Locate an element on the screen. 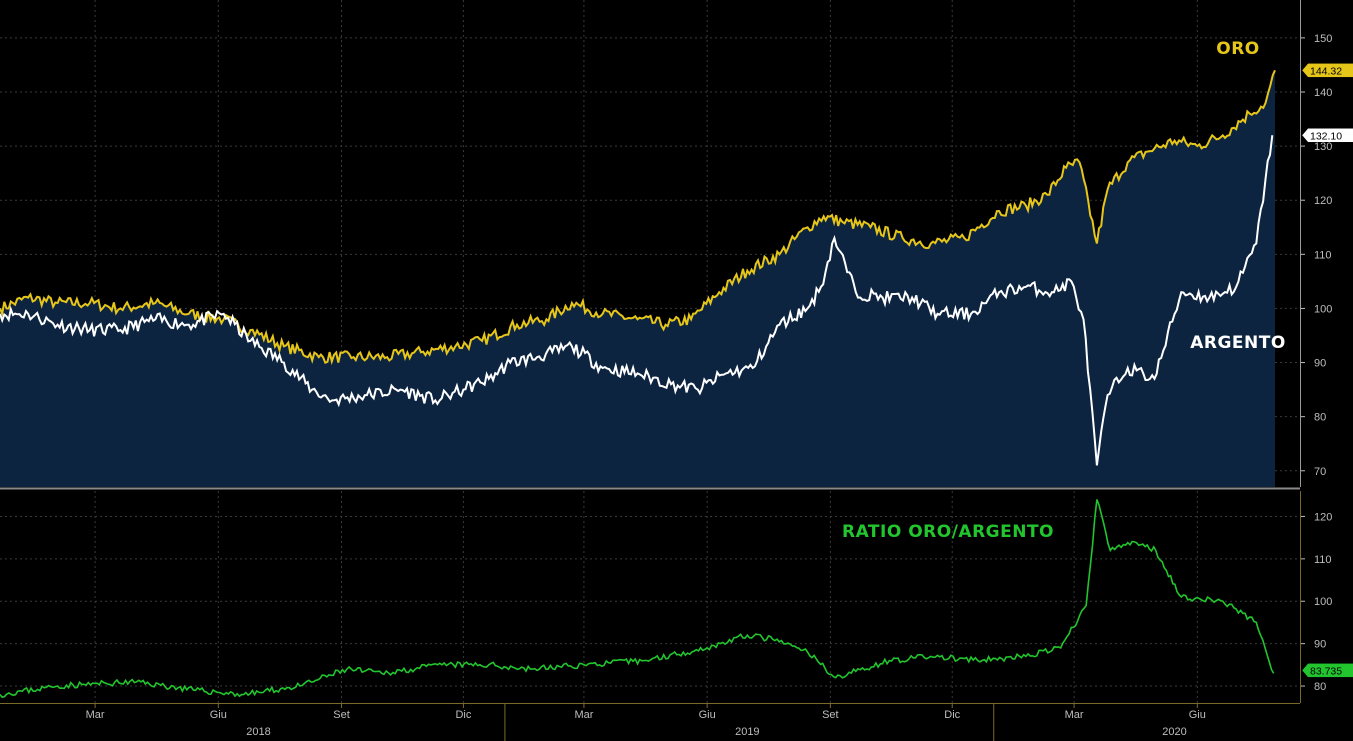 Image resolution: width=1353 pixels, height=741 pixels. month-label-1: Giu is located at coordinates (218, 715).